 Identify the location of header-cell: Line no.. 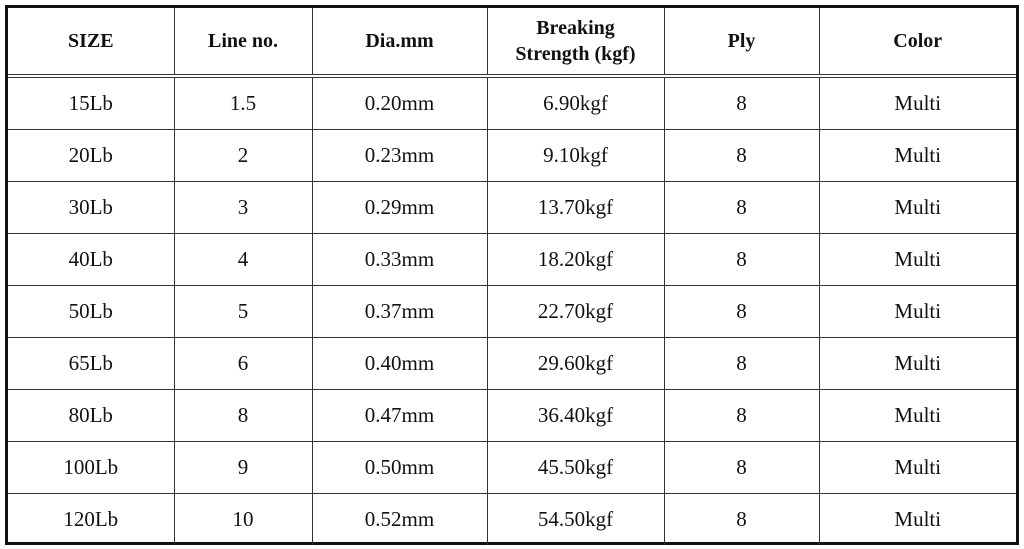
(243, 43).